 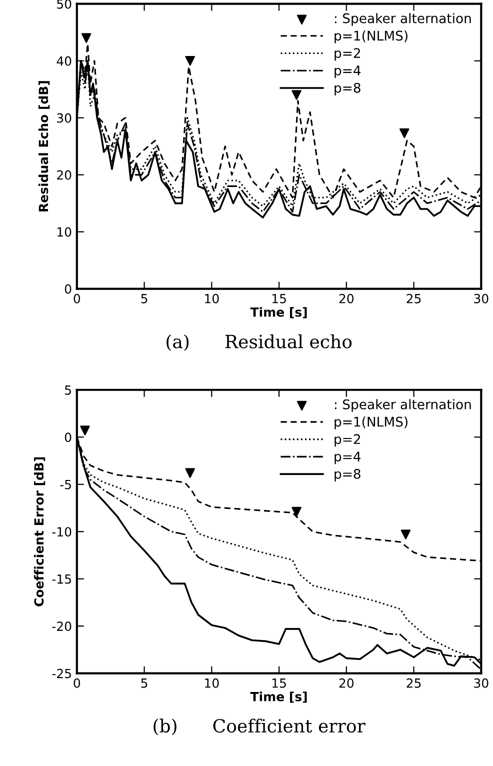 What do you see at coordinates (61, 579) in the screenshot?
I see `y-tick-label: -15` at bounding box center [61, 579].